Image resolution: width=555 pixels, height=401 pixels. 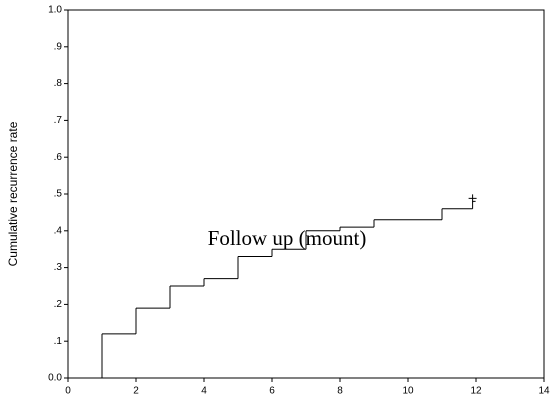 I want to click on x-tick-label: 10, so click(x=408, y=391).